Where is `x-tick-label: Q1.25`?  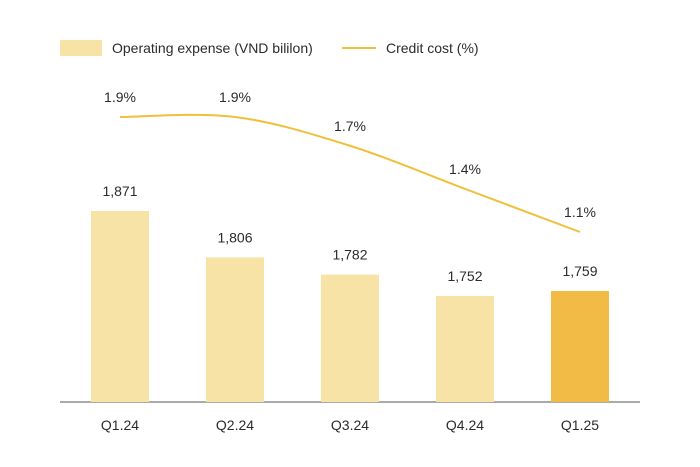
x-tick-label: Q1.25 is located at coordinates (580, 425).